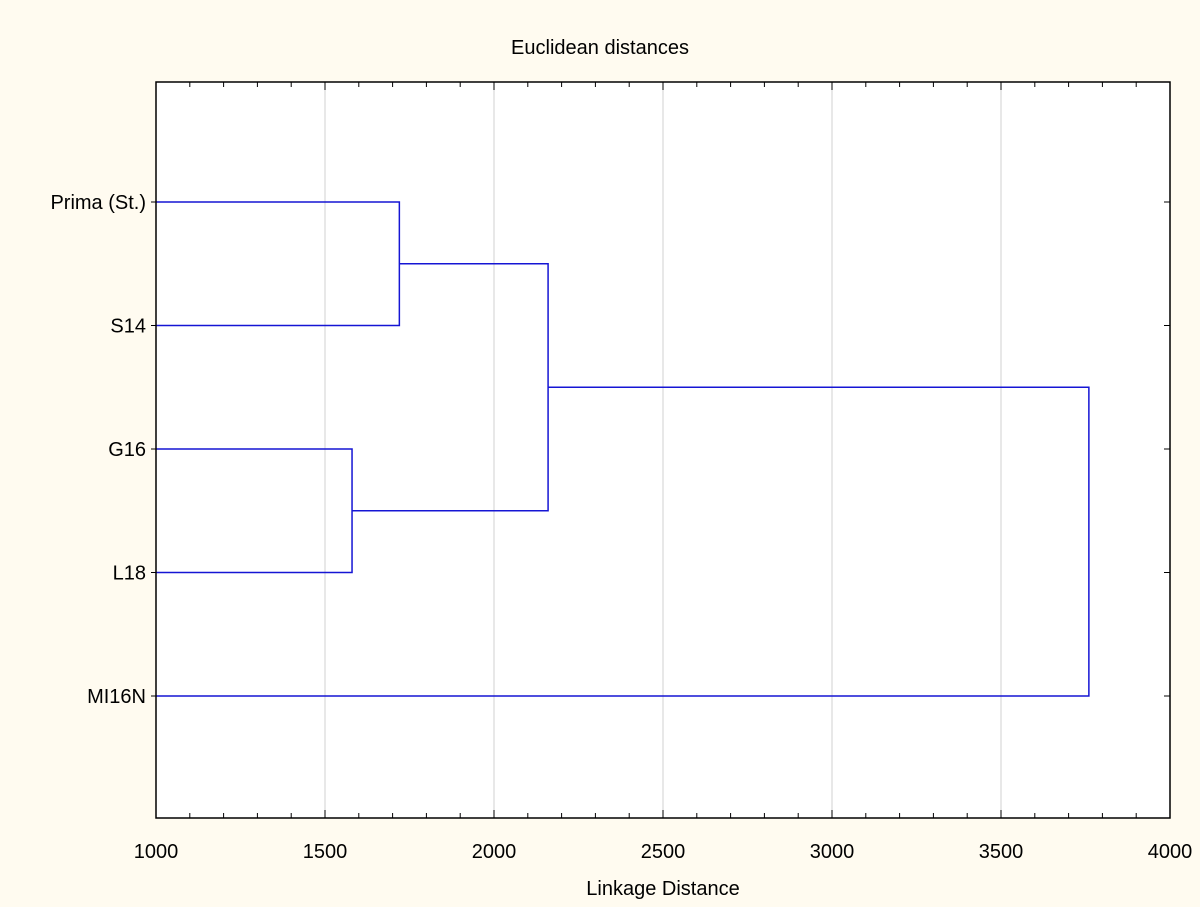 This screenshot has height=907, width=1200. What do you see at coordinates (128, 327) in the screenshot?
I see `leaf-label: S14` at bounding box center [128, 327].